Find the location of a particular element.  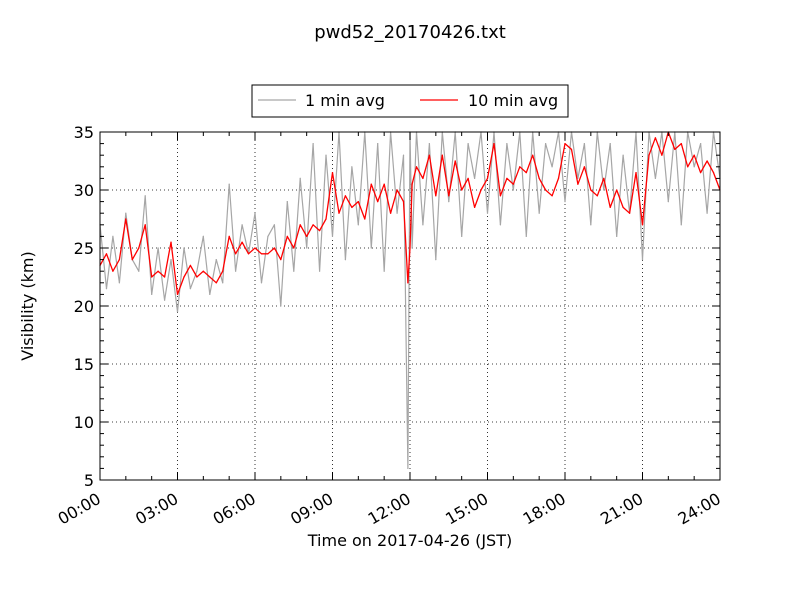

x-axis-label: Time on 2017-04-26 (JST) is located at coordinates (409, 540).